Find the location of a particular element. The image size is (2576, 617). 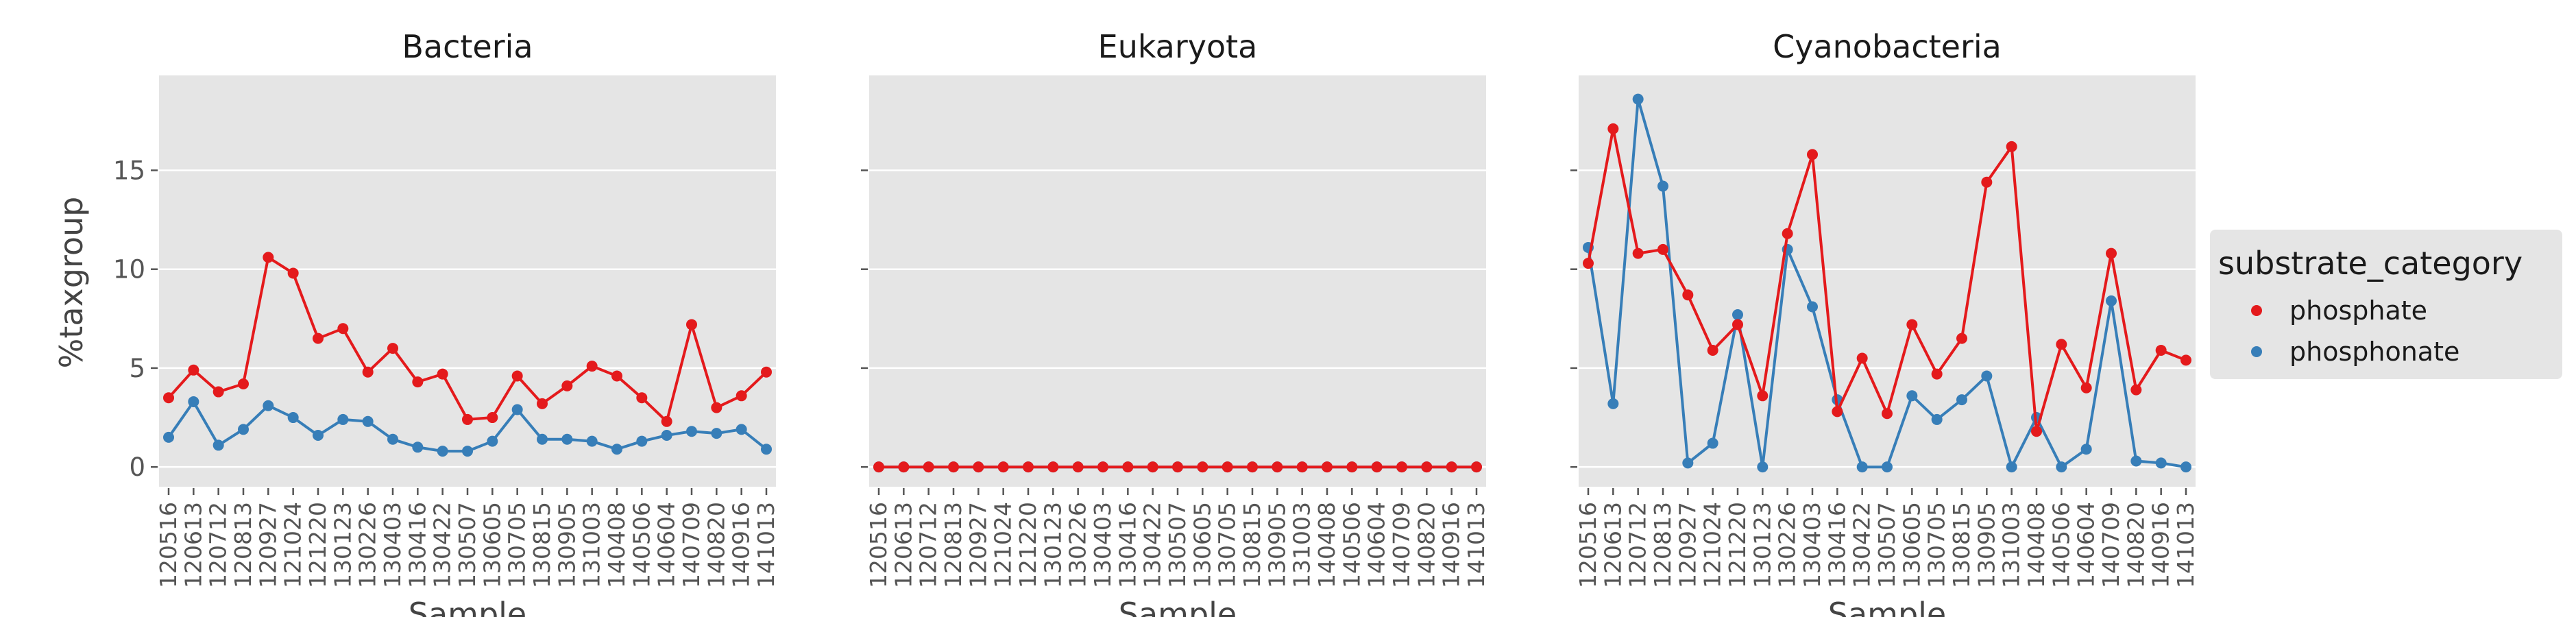

x-tick-label: 120516 is located at coordinates (878, 545).